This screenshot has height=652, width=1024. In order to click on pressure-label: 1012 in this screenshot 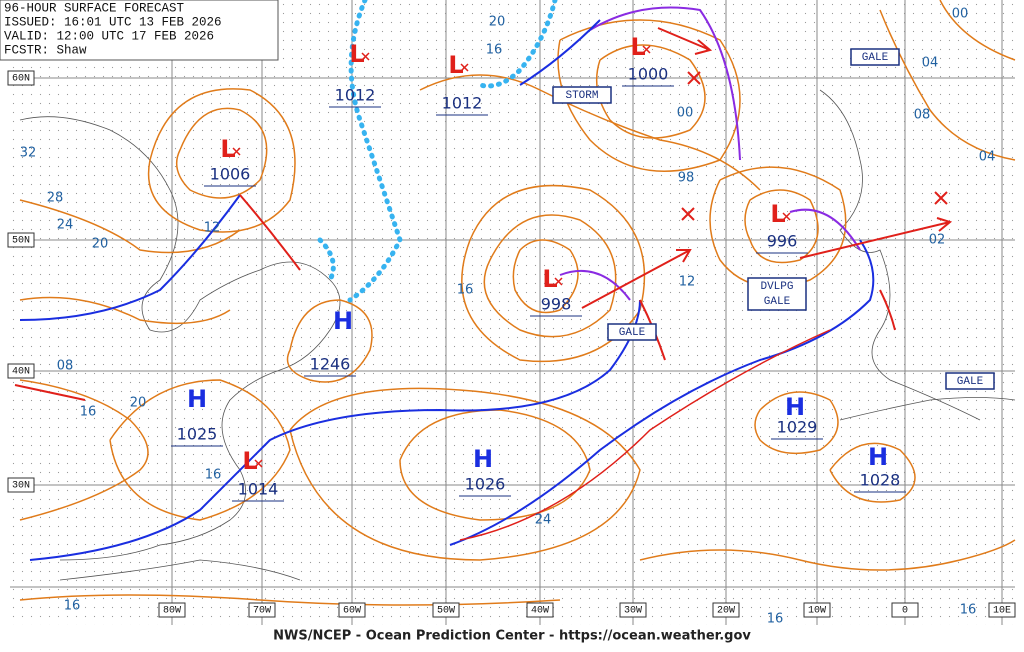, I will do `click(355, 95)`.